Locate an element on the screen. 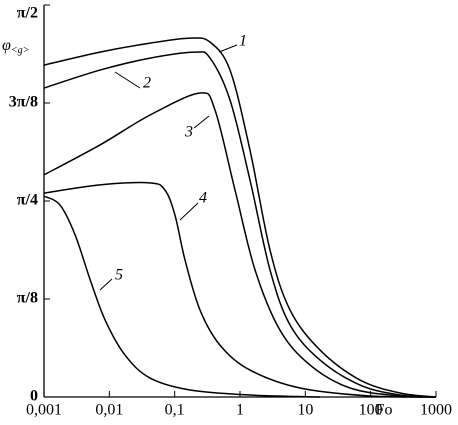 This screenshot has height=425, width=458. x-axis-label: Fo is located at coordinates (384, 410).